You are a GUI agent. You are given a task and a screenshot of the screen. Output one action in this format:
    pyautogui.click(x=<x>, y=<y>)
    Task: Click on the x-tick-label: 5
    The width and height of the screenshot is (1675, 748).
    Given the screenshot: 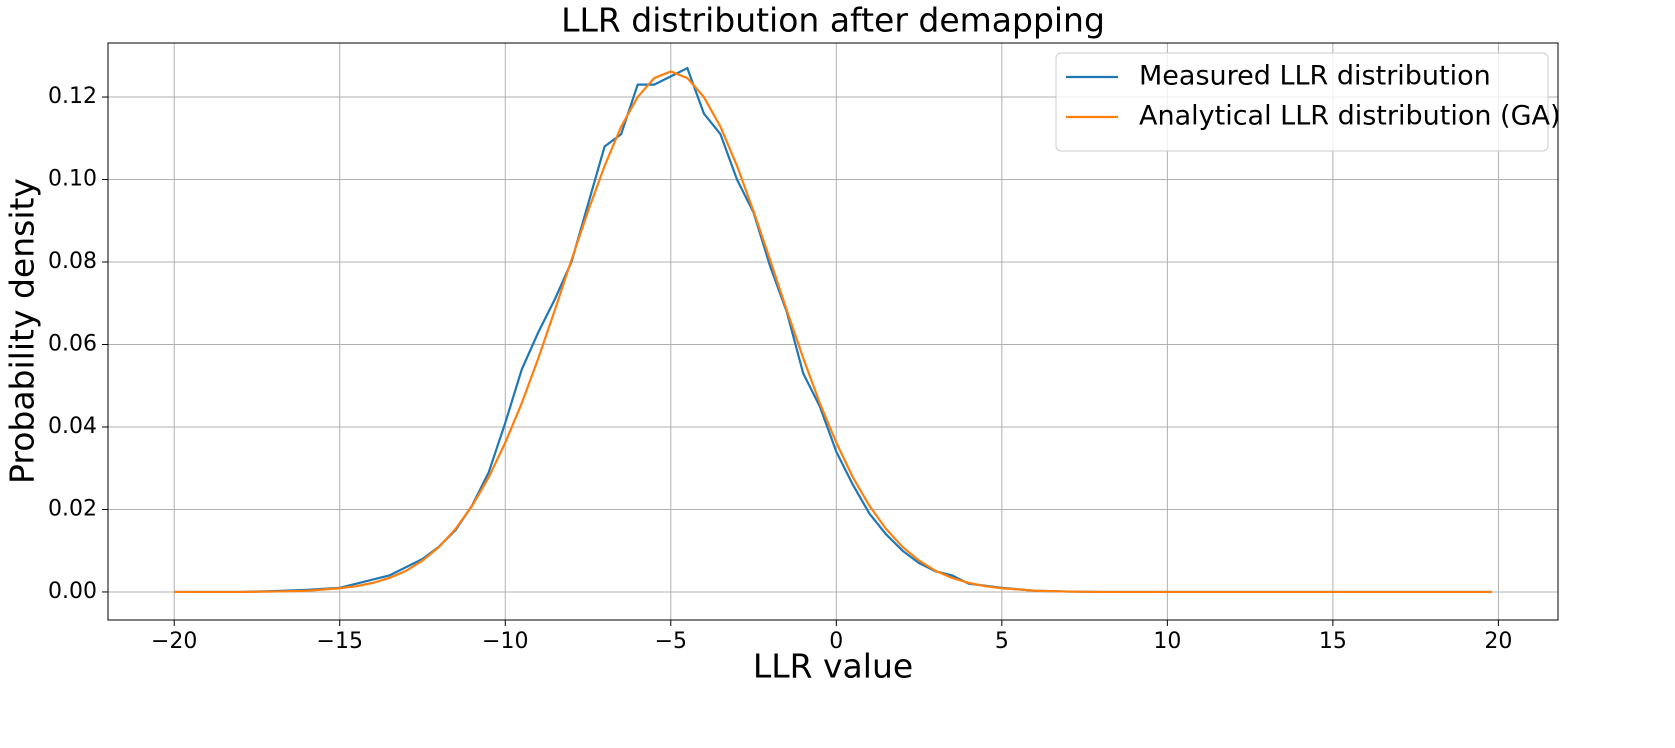 What is the action you would take?
    pyautogui.click(x=1002, y=641)
    